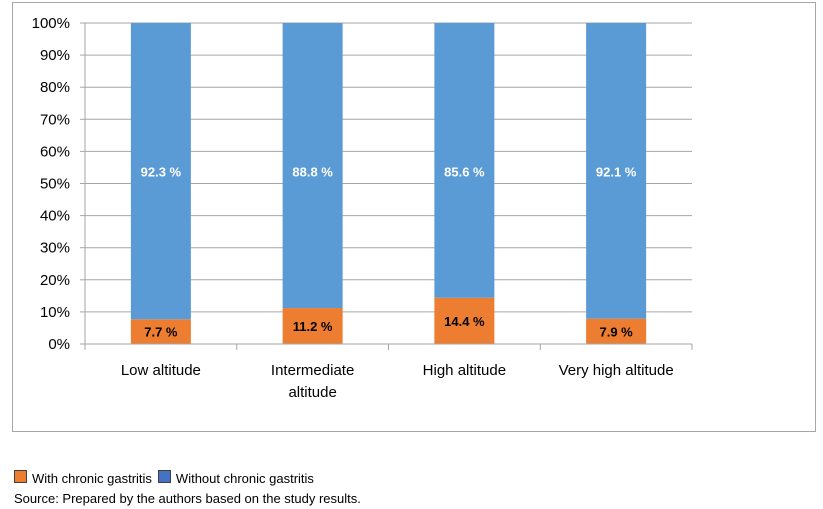  What do you see at coordinates (164, 476) in the screenshot?
I see `legend-swatch-blue` at bounding box center [164, 476].